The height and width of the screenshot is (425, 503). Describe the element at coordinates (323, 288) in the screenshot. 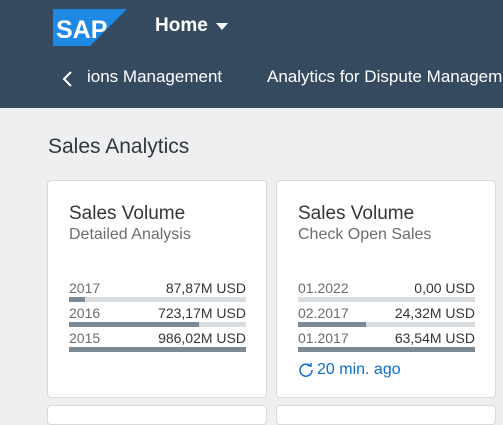

I see `bar-label: 01.2022` at that location.